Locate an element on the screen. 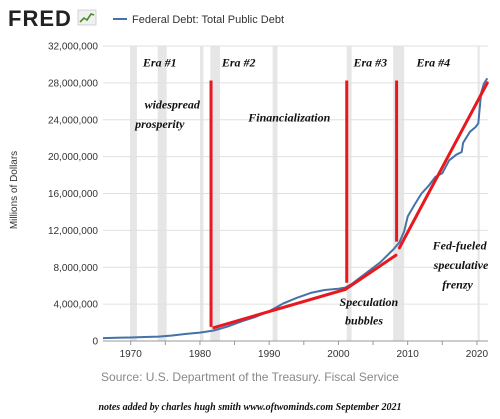 Image resolution: width=500 pixels, height=419 pixels. fred-chart-icon is located at coordinates (87, 17).